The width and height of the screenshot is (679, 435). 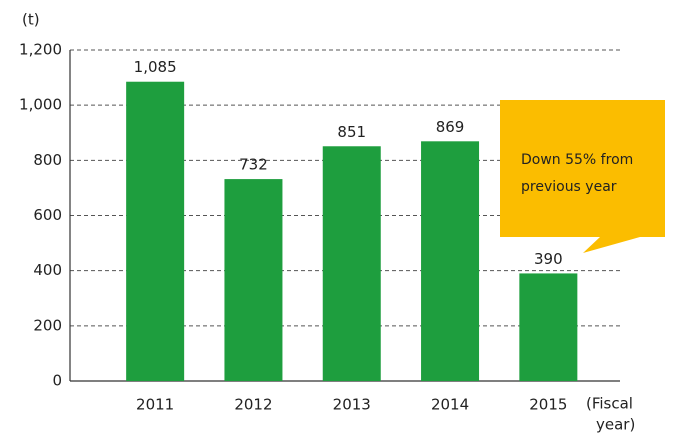 What do you see at coordinates (569, 187) in the screenshot?
I see `annotation: previous year` at bounding box center [569, 187].